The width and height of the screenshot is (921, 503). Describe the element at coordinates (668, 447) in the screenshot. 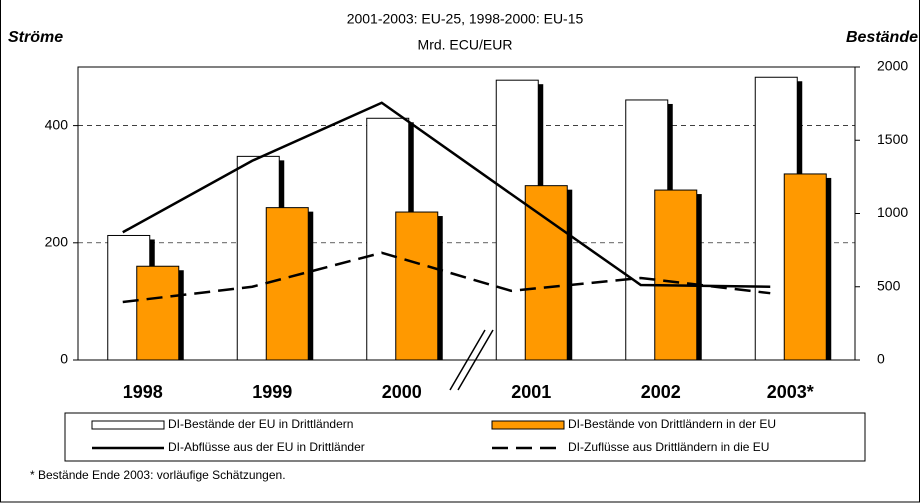

I see `legend-label: DI-Zuflüsse aus Drittländern in die EU` at that location.